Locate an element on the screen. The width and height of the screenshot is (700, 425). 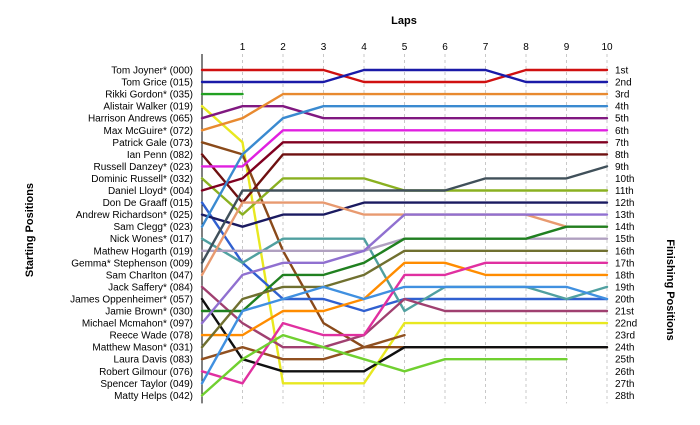
starting-position-label: Andrew Richardson* (025) is located at coordinates (134, 215).